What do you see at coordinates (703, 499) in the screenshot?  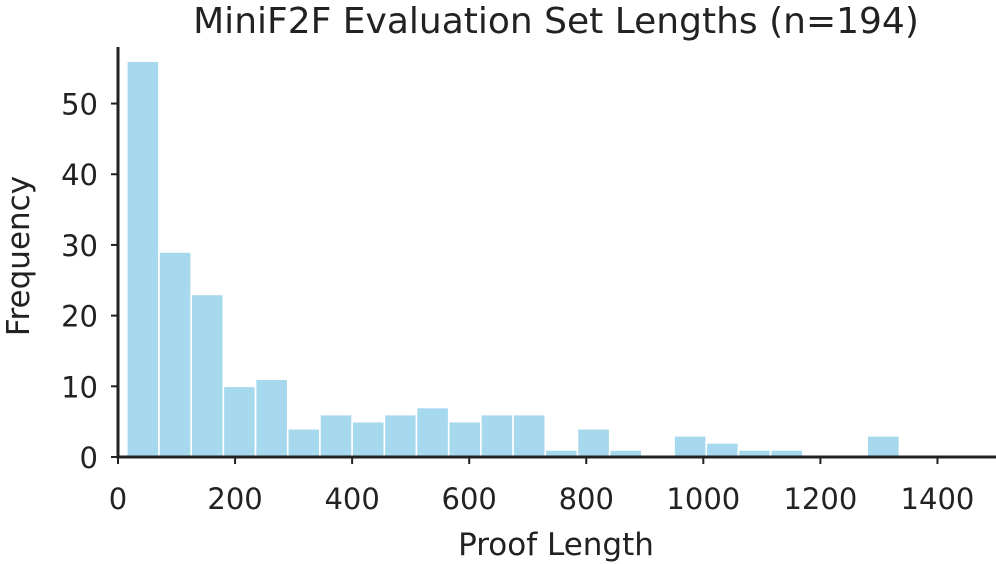 I see `x-tick-label: 1000` at bounding box center [703, 499].